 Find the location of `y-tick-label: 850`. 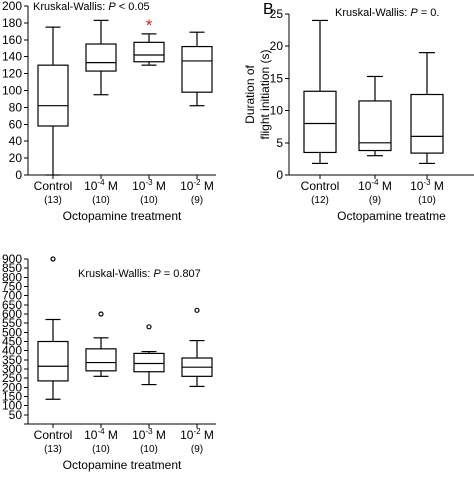

y-tick-label: 850 is located at coordinates (12, 268).